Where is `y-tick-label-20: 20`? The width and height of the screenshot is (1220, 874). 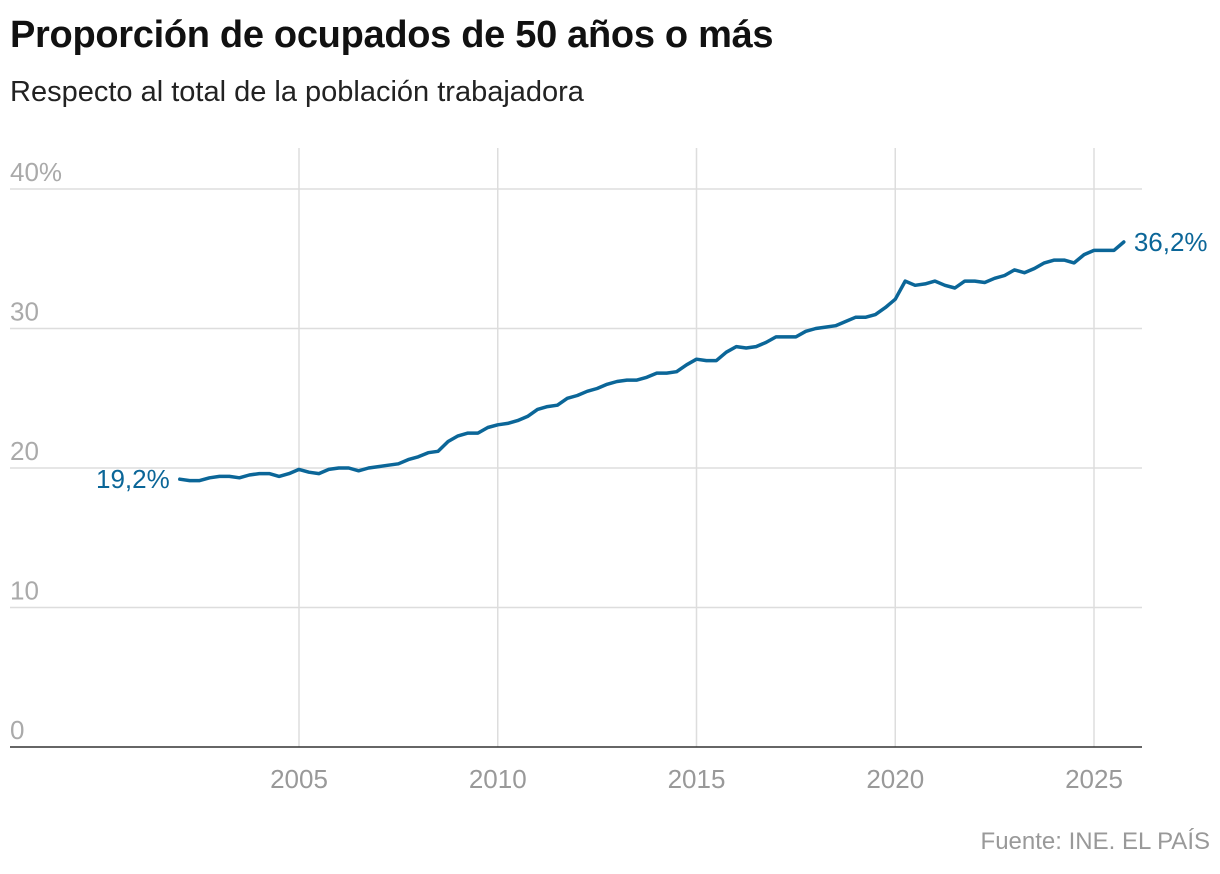 y-tick-label-20: 20 is located at coordinates (24, 451).